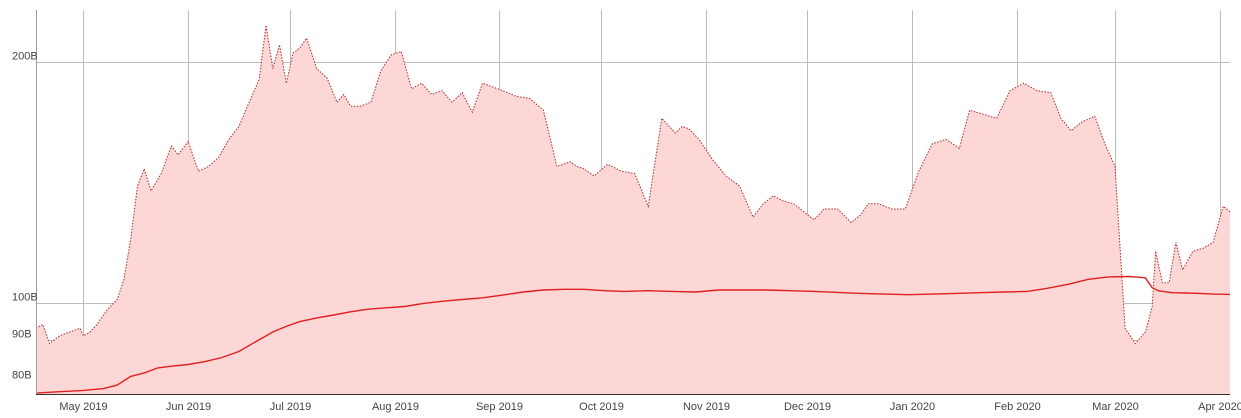 The height and width of the screenshot is (418, 1241). I want to click on x-tick-label: Nov 2019, so click(706, 407).